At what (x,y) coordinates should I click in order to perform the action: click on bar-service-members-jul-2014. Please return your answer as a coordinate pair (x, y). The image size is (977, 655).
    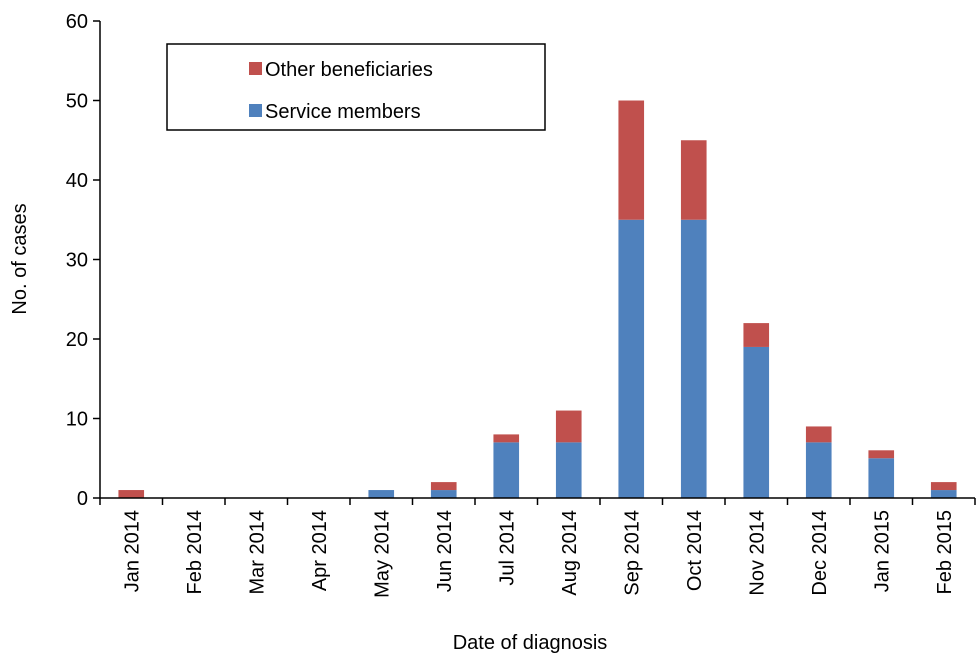
    Looking at the image, I should click on (506, 470).